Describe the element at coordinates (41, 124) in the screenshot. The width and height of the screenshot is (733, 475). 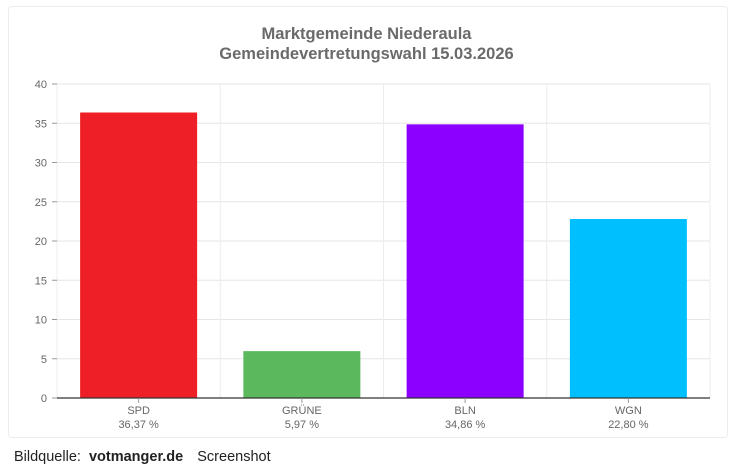
I see `y-tick-label: 35` at that location.